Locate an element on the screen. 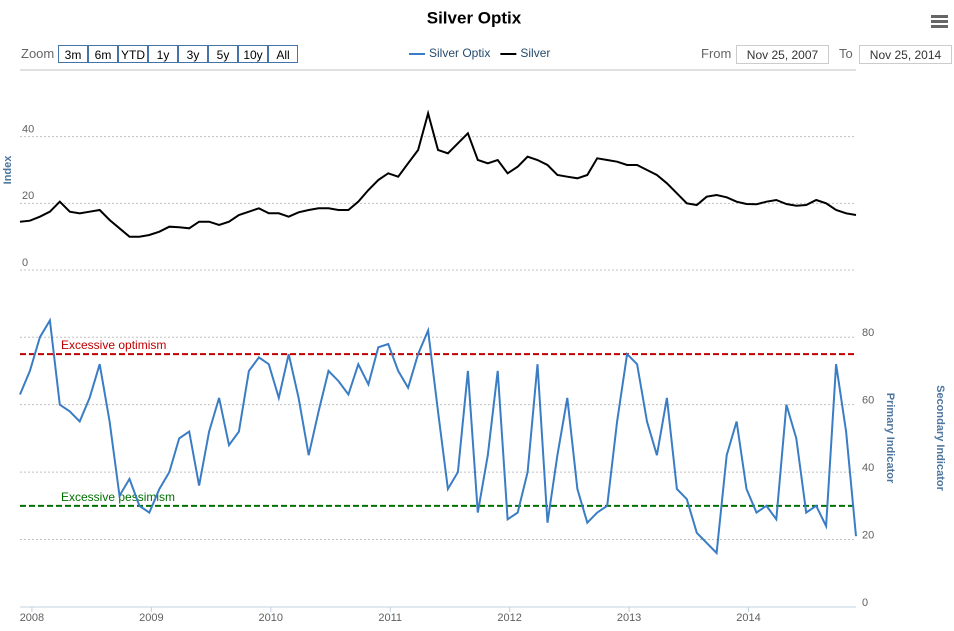  plot-line-label: Excessive pessimism is located at coordinates (118, 497).